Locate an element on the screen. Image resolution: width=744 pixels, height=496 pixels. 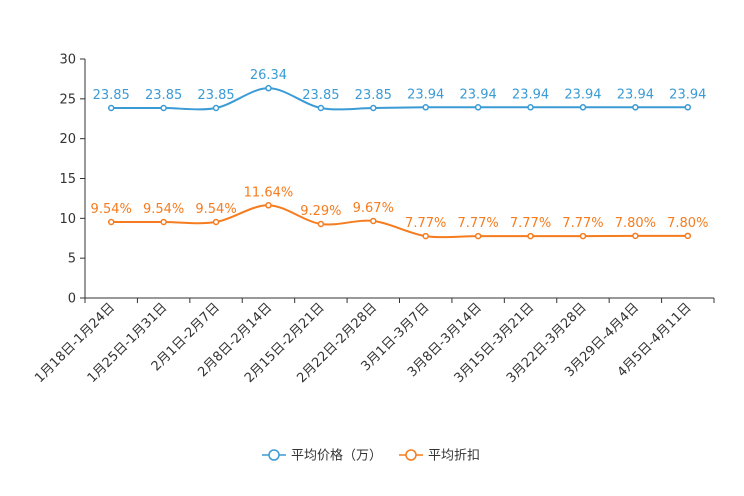
y-tick-label: 30 is located at coordinates (67, 60).